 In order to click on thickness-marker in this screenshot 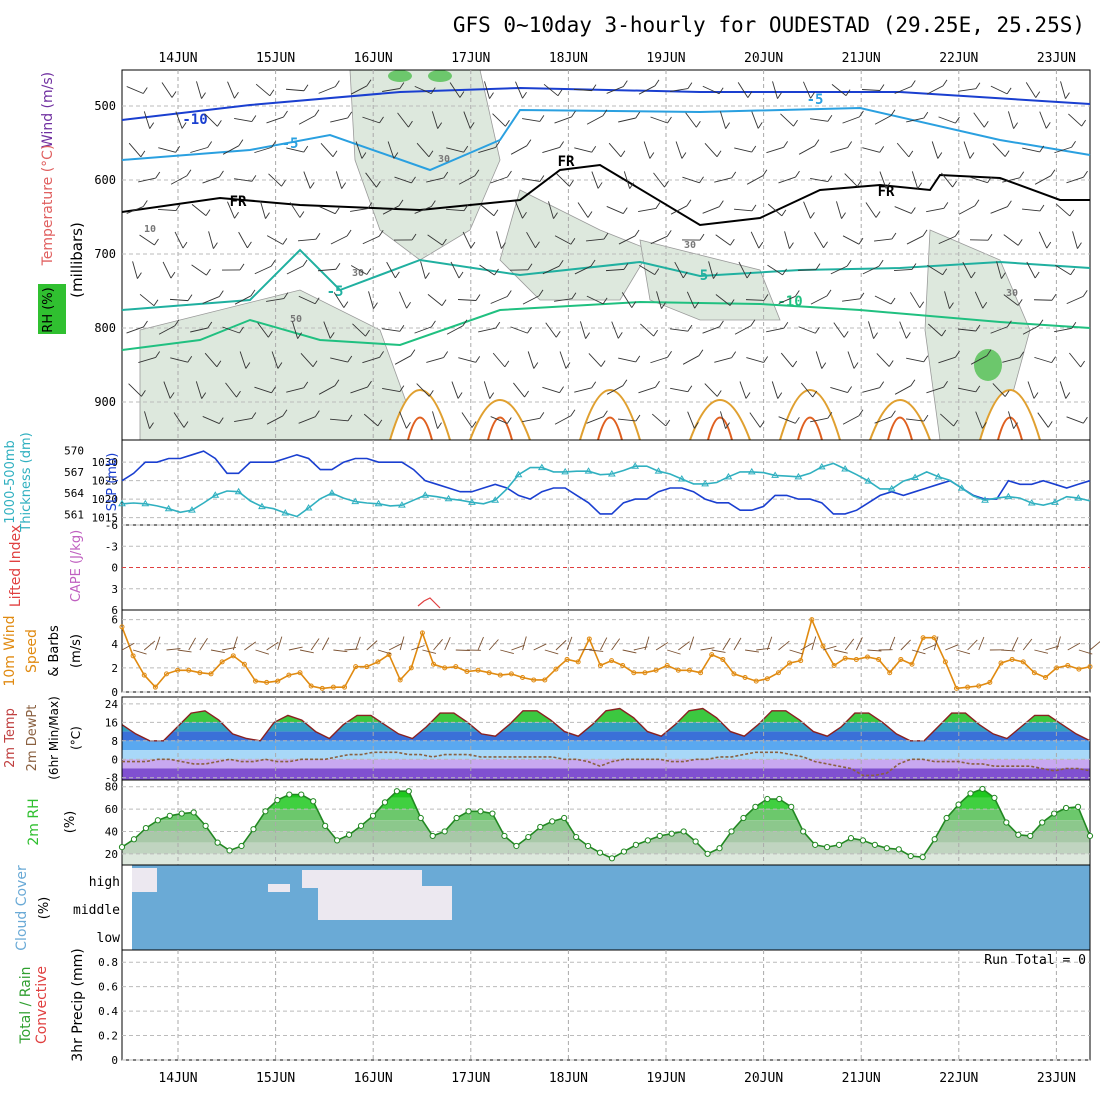, I will do `click(1008, 496)`.